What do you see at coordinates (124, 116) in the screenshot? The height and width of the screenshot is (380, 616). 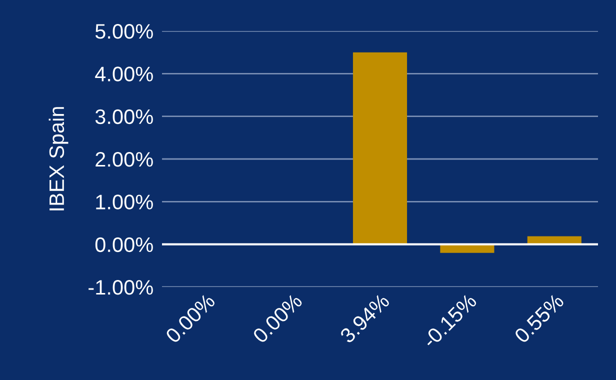 I see `y-tick-label: 3.00%` at bounding box center [124, 116].